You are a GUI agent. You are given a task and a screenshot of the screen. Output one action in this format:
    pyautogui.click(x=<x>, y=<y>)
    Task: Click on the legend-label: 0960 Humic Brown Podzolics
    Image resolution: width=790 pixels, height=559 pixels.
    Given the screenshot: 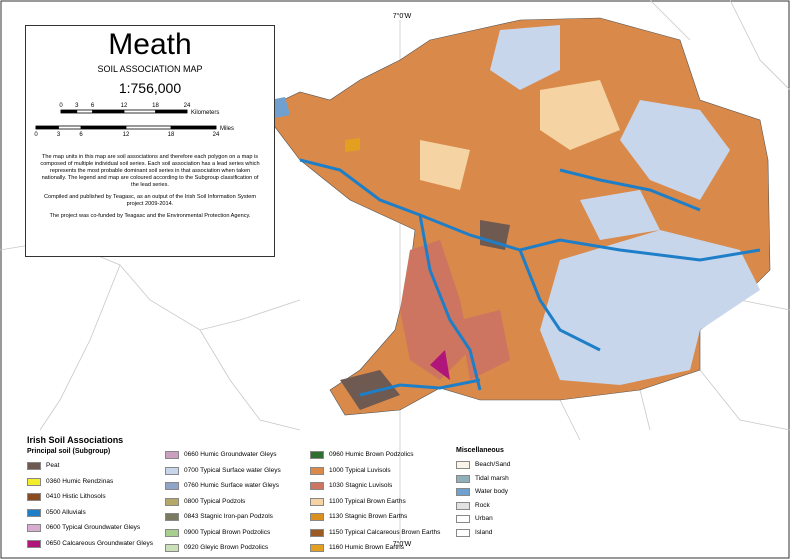 What is the action you would take?
    pyautogui.click(x=371, y=454)
    